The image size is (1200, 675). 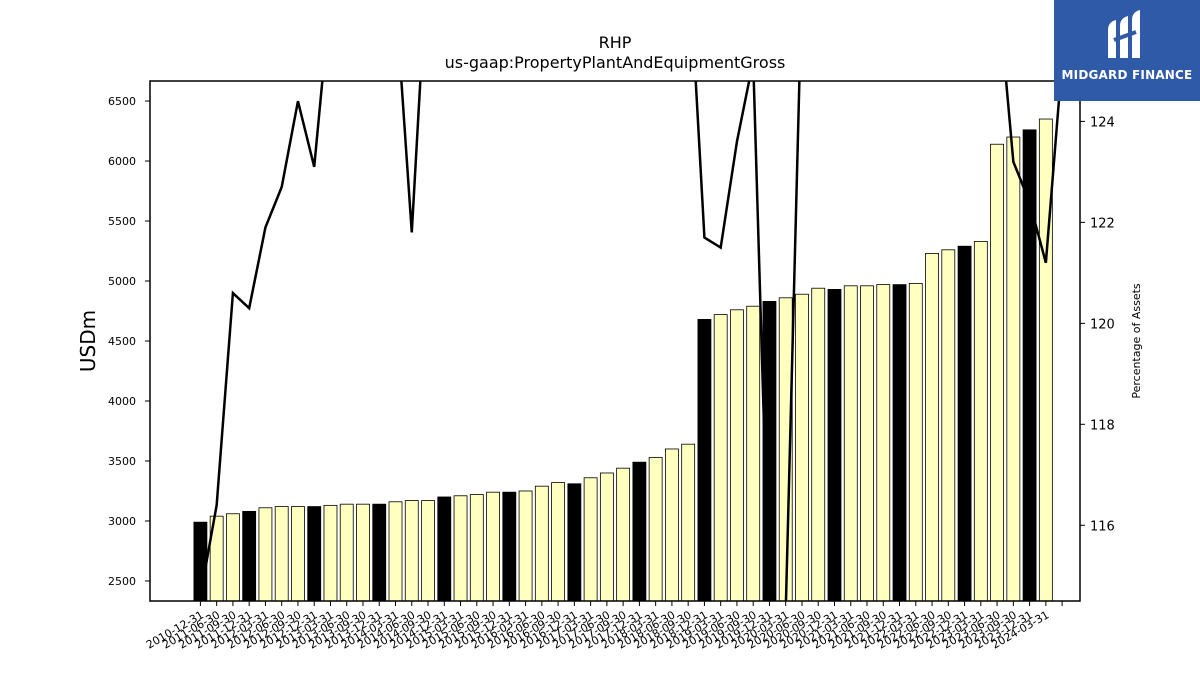 What do you see at coordinates (1102, 122) in the screenshot?
I see `y2-tick-label: 124` at bounding box center [1102, 122].